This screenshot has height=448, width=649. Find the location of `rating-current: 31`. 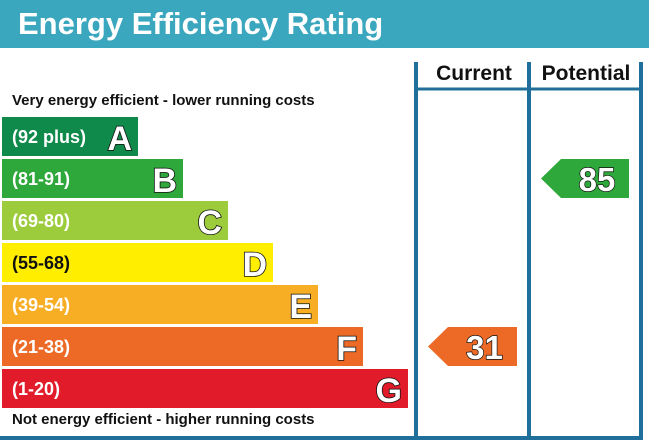

rating-current: 31 is located at coordinates (472, 347).